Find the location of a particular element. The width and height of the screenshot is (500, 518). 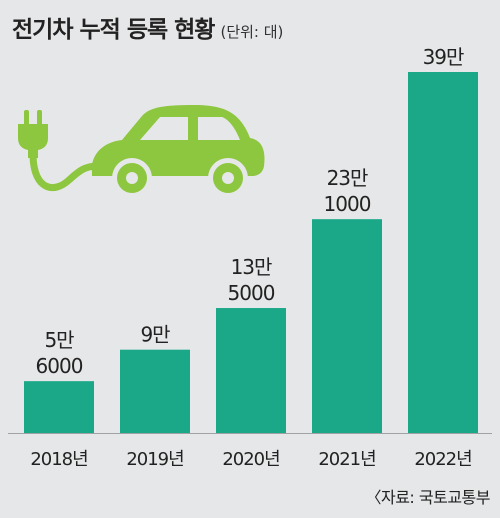

category-label-1: 2019년 is located at coordinates (154, 459).